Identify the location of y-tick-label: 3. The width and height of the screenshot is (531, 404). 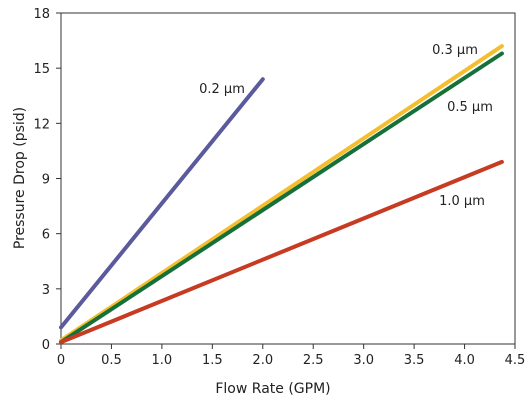
(46, 290).